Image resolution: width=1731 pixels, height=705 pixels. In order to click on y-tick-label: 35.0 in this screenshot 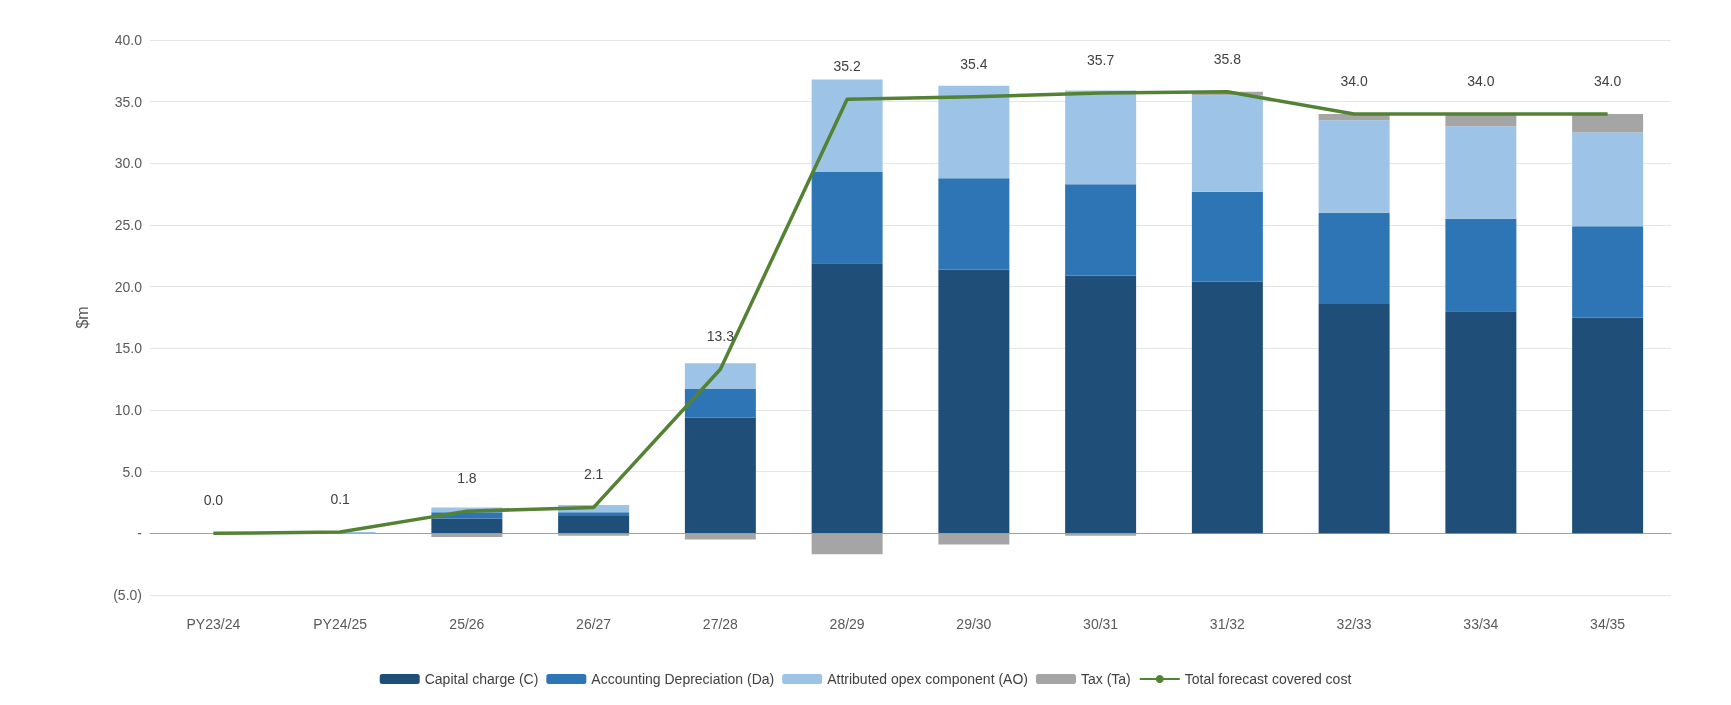, I will do `click(128, 101)`.